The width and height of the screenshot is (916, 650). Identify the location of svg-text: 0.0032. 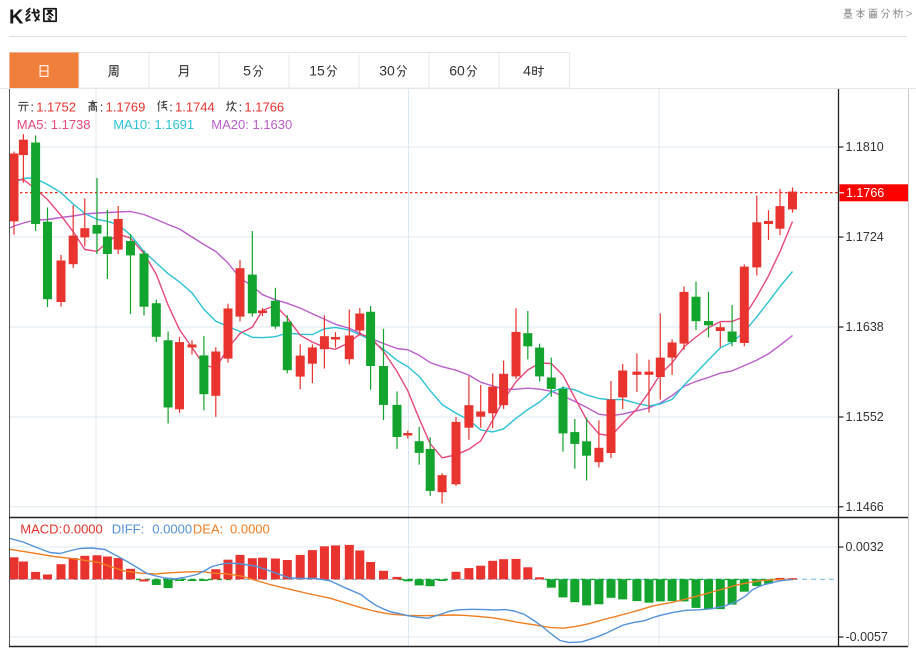
(865, 547).